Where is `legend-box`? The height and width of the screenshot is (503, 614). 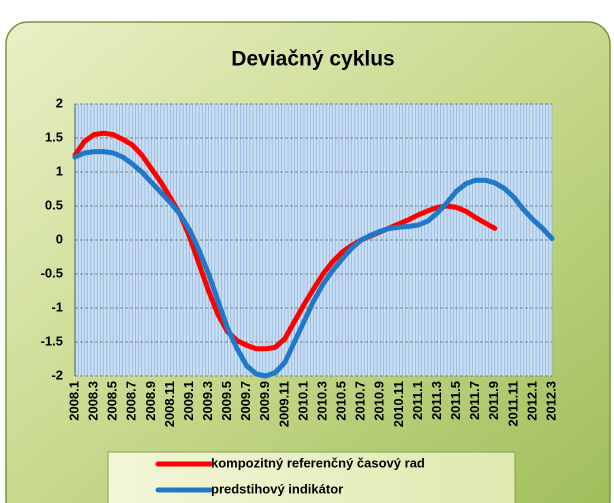 legend-box is located at coordinates (311, 477).